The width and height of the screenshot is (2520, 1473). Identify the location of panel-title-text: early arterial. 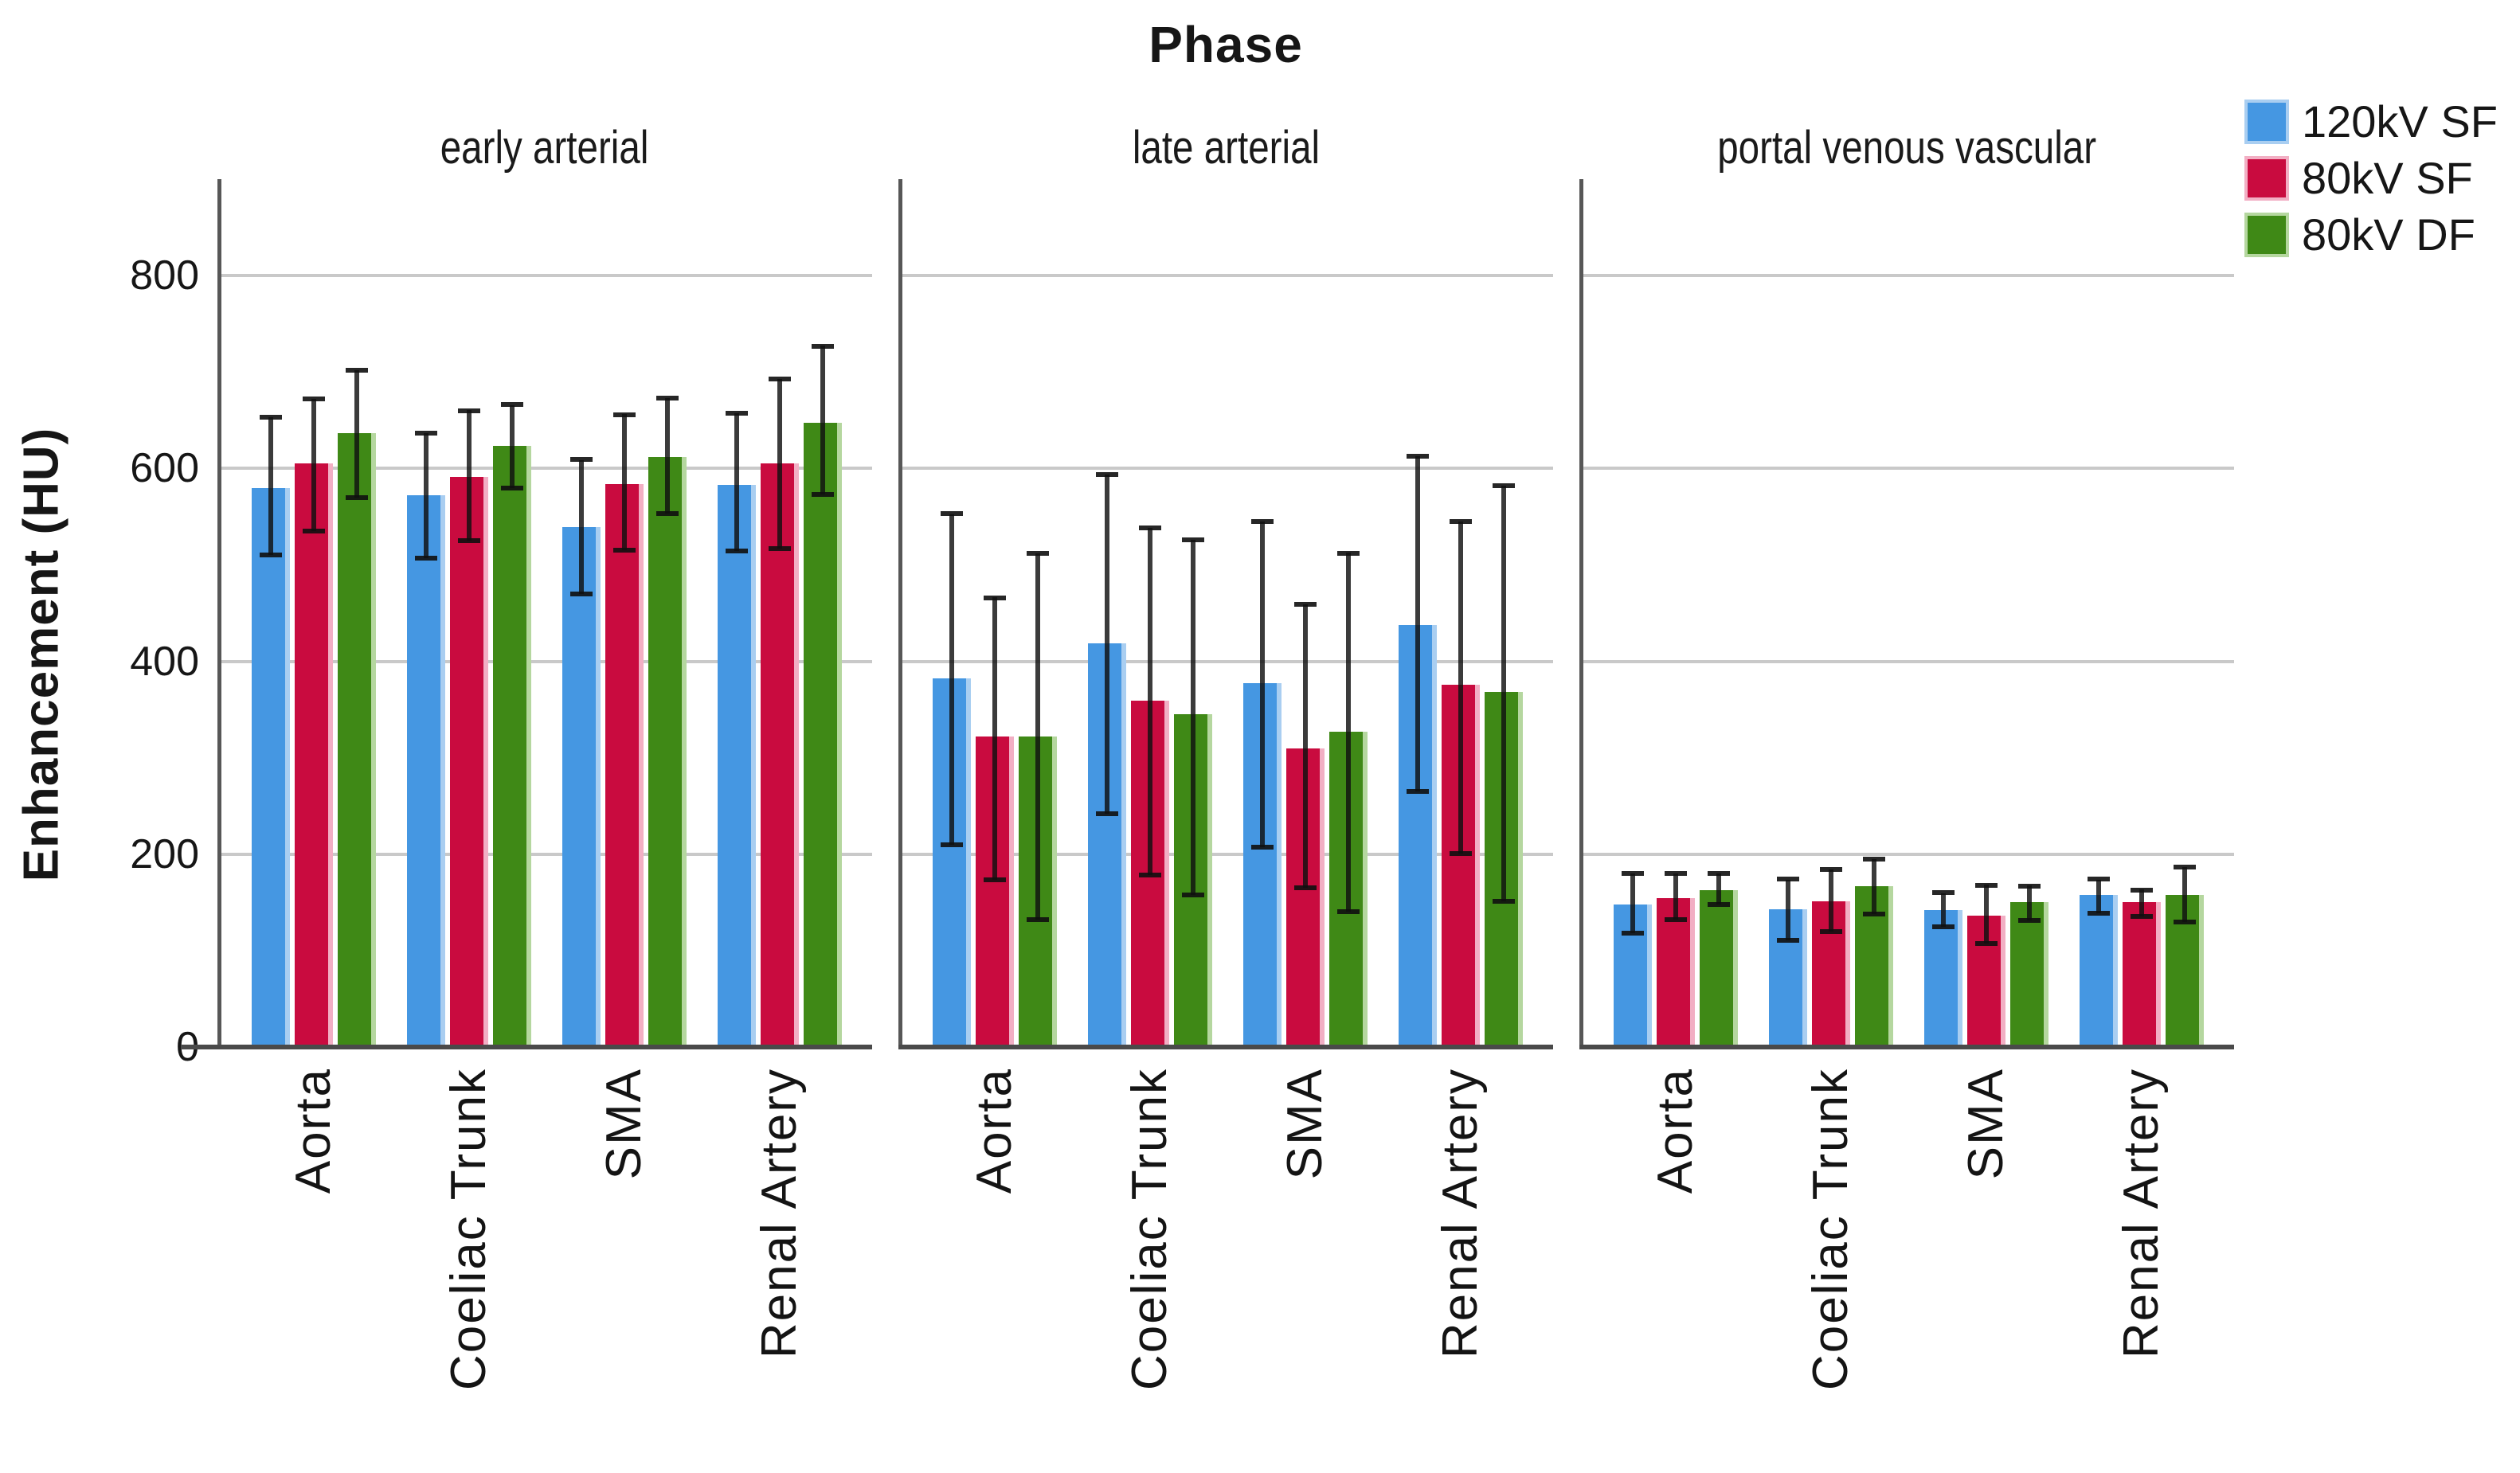
(544, 148).